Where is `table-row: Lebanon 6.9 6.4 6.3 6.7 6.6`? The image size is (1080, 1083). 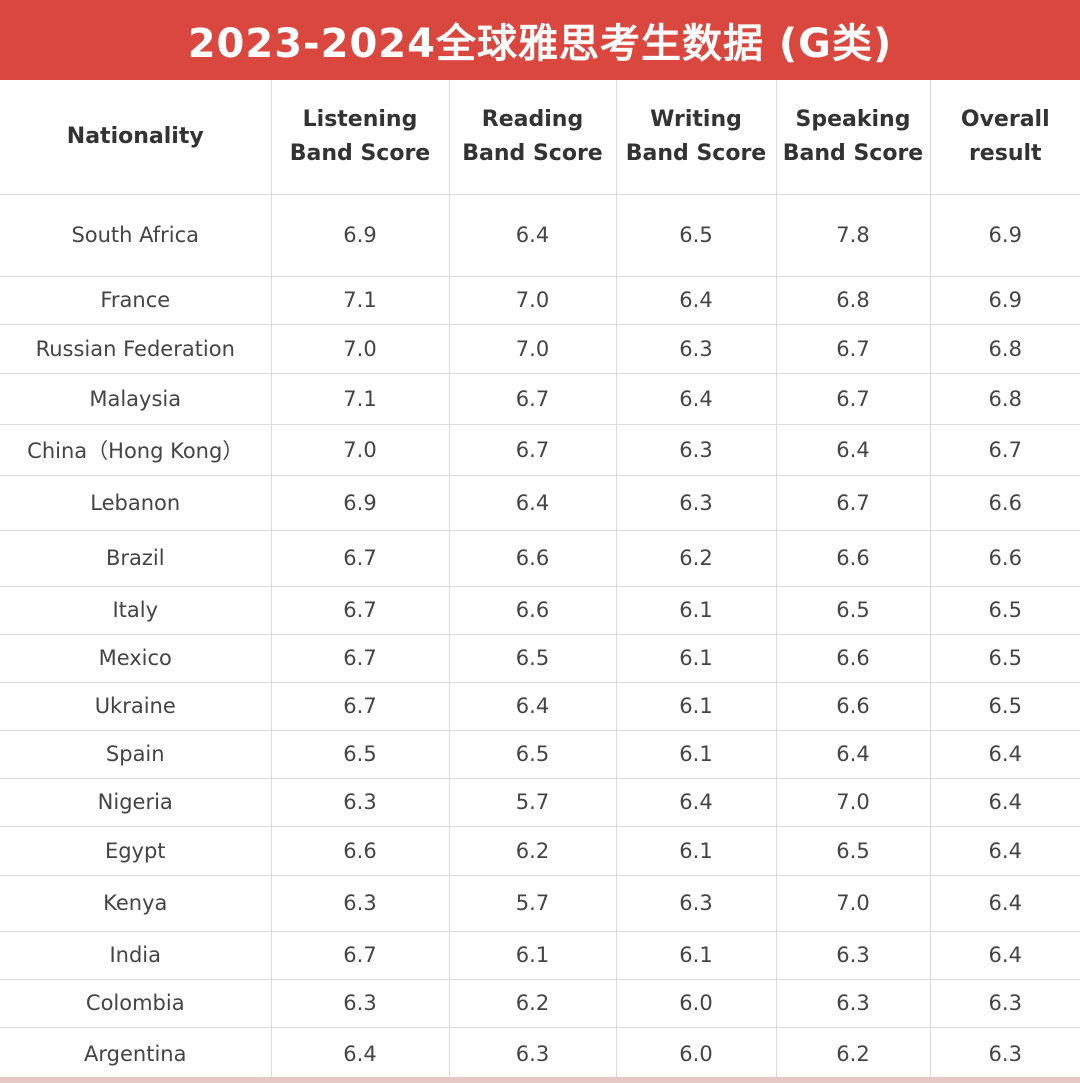
table-row: Lebanon 6.9 6.4 6.3 6.7 6.6 is located at coordinates (540, 502).